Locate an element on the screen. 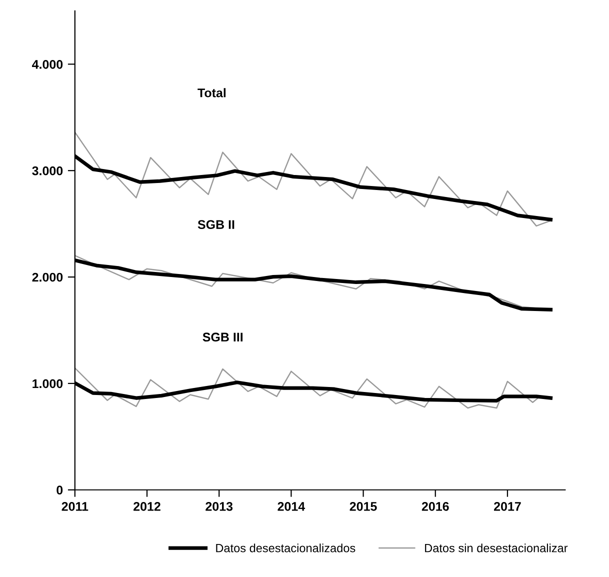 Image resolution: width=609 pixels, height=577 pixels. x-tick-label: 2013 is located at coordinates (219, 506).